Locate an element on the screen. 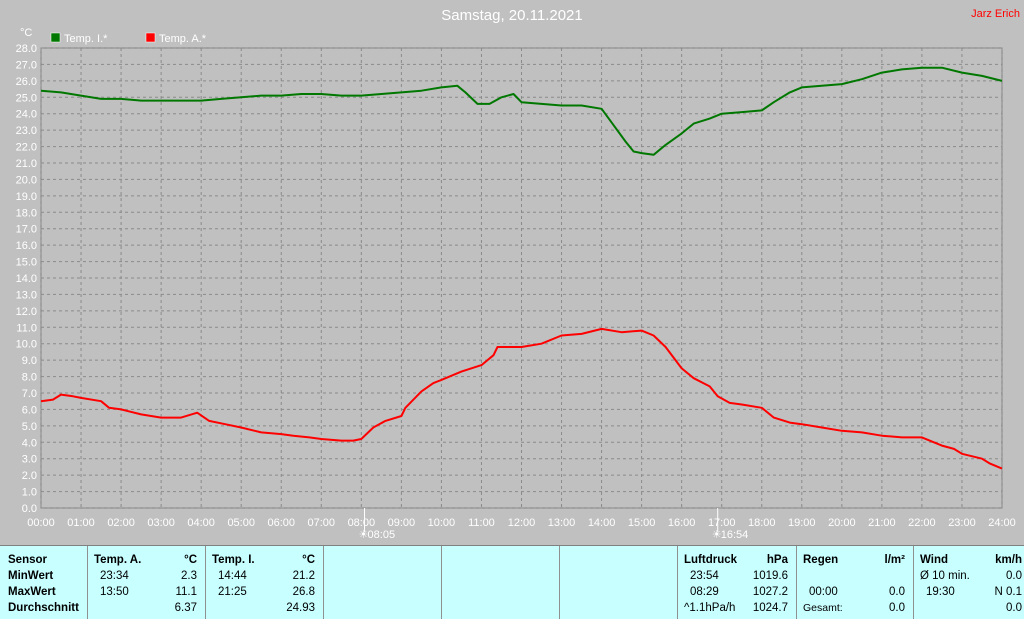 Image resolution: width=1024 pixels, height=619 pixels. x-tick-label: 11:00 is located at coordinates (481, 523).